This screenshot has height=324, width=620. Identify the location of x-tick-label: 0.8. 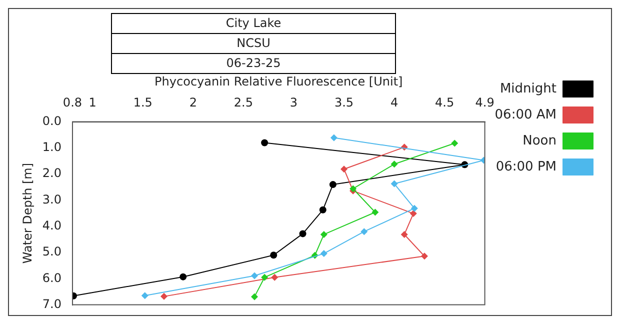
(72, 103).